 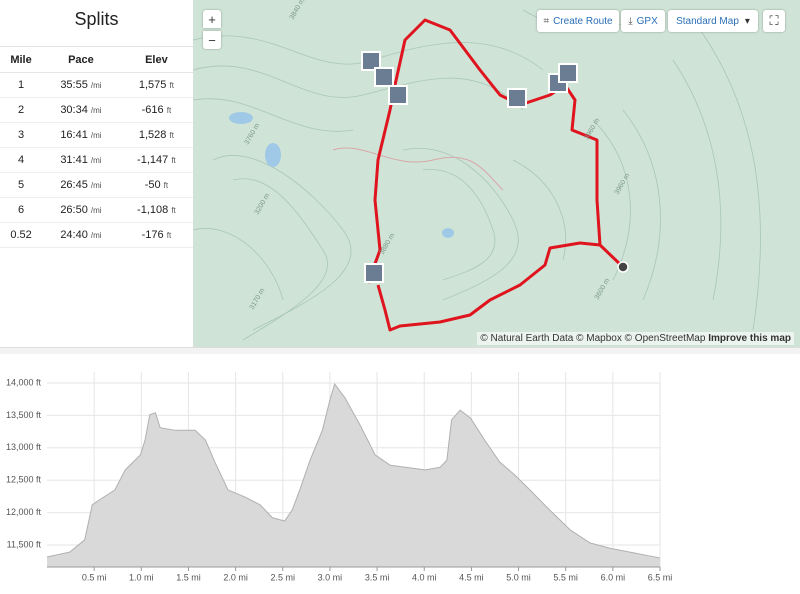 I want to click on contour-label: 3880 m, so click(x=388, y=244).